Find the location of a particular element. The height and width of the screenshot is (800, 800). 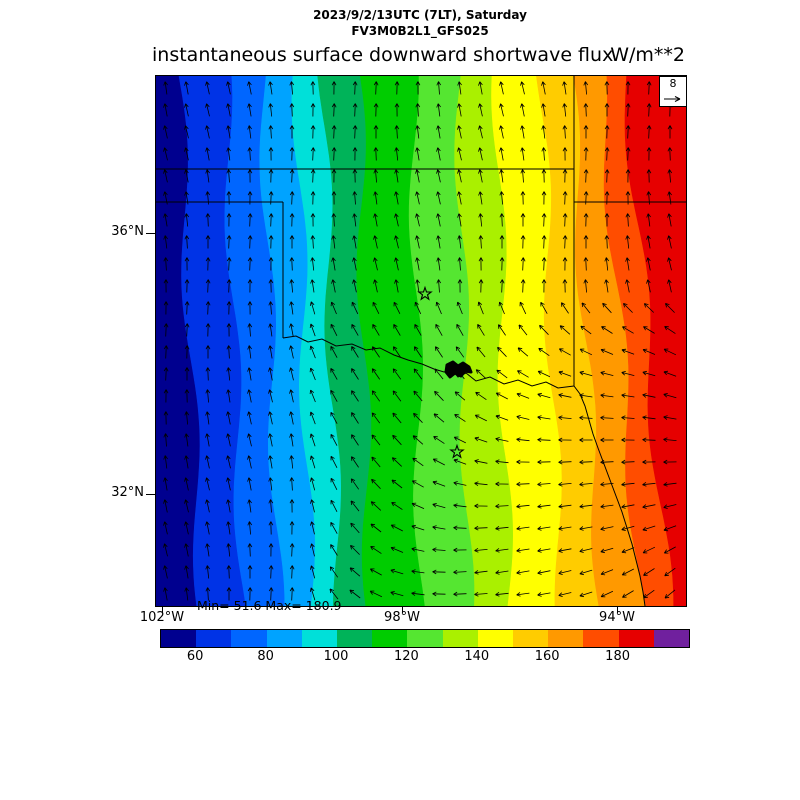

colorbar-tick-label: 180 is located at coordinates (617, 656).